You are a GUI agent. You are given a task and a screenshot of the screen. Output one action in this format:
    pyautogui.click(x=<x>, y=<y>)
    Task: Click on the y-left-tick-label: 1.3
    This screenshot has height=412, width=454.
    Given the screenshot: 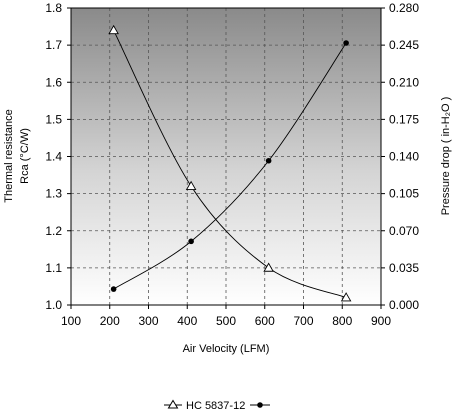 What is the action you would take?
    pyautogui.click(x=53, y=194)
    